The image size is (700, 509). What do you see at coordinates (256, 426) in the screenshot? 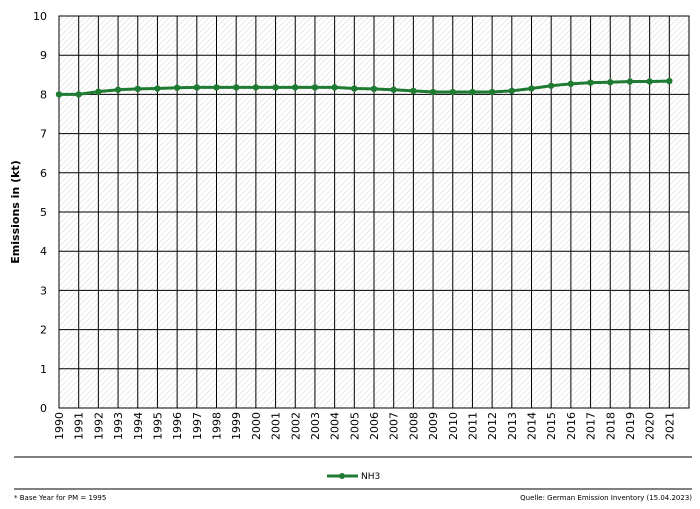
I see `x-tick-label: 2000` at bounding box center [256, 426].